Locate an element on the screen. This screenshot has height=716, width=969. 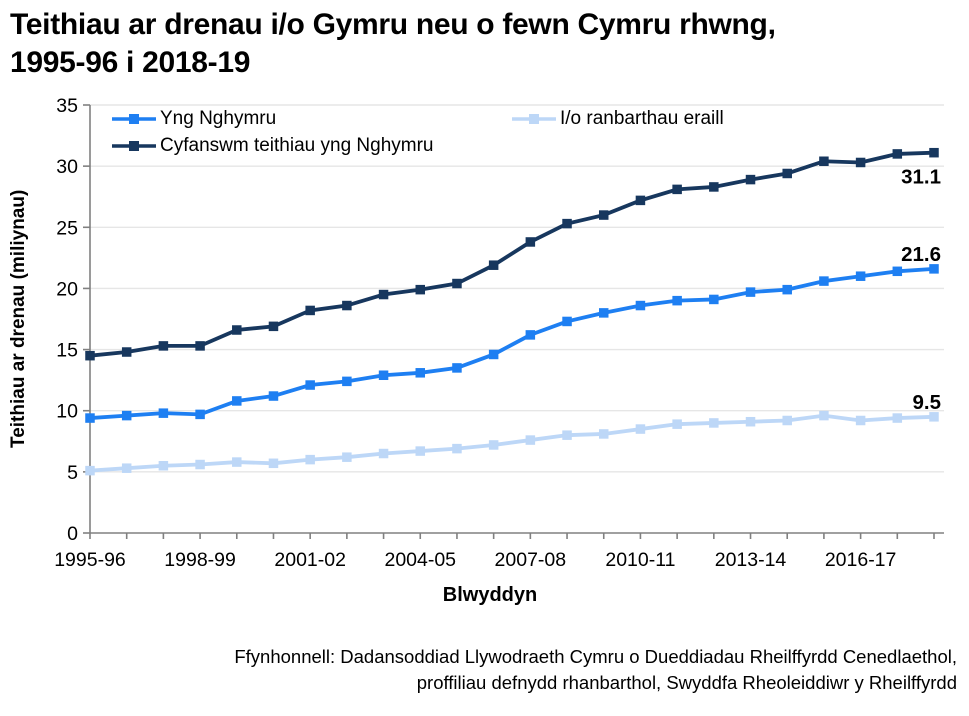
legend-item-io-ranbarthau-eraill: I/o ranbarthau eraill is located at coordinates (618, 119).